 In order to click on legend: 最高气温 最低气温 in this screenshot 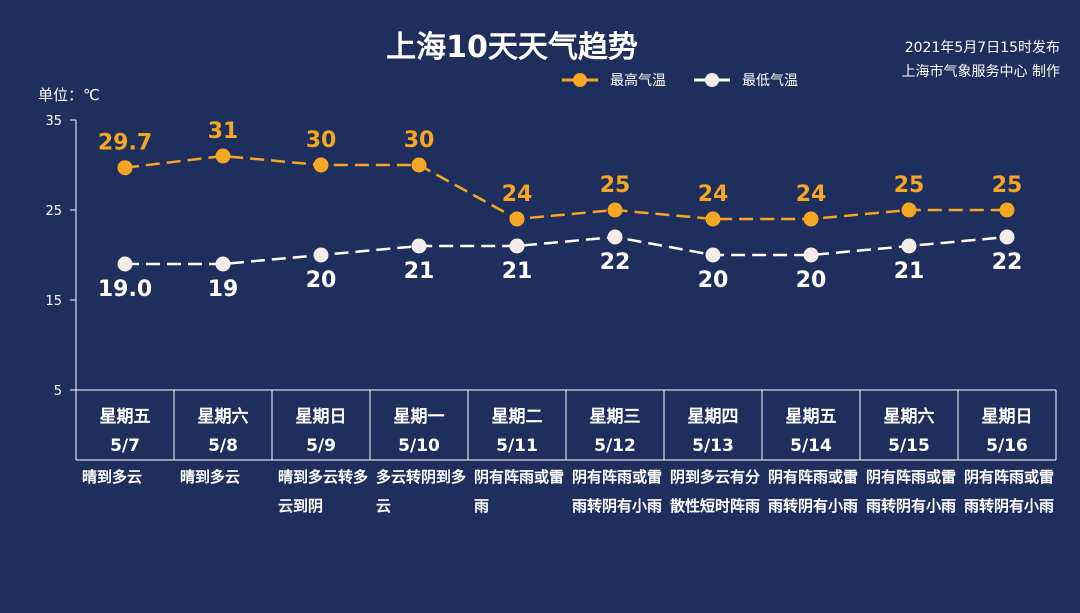, I will do `click(692, 80)`.